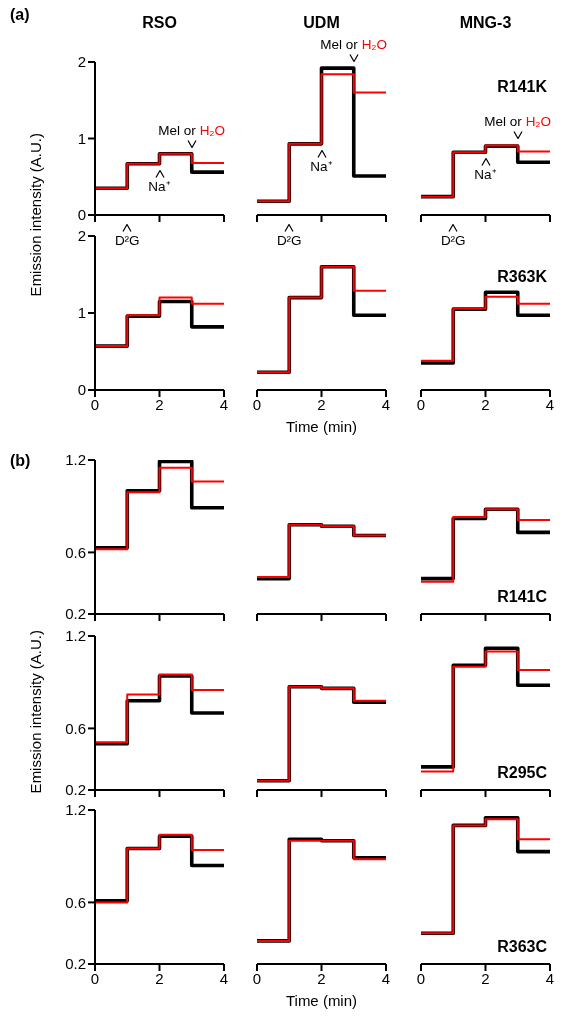 The image size is (562, 1018). What do you see at coordinates (522, 277) in the screenshot?
I see `annotation: R363K` at bounding box center [522, 277].